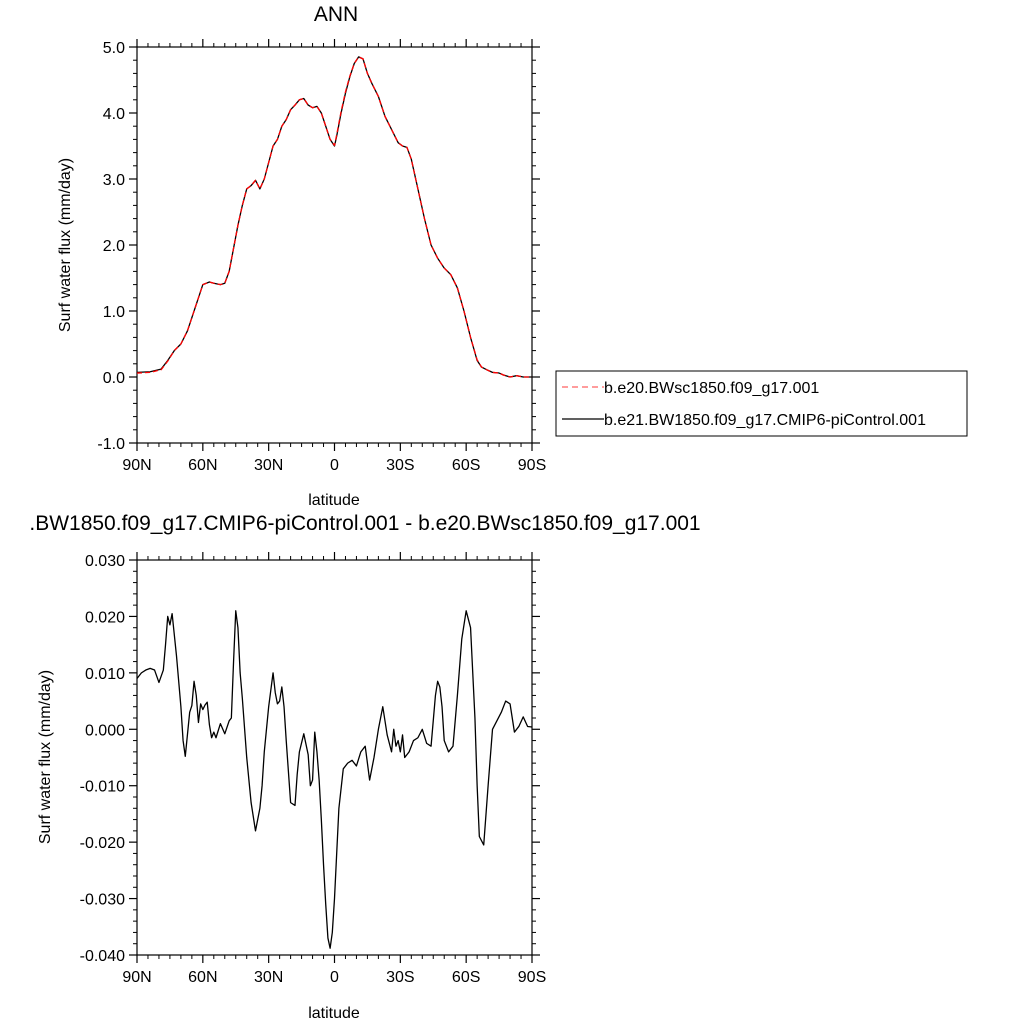  Describe the element at coordinates (466, 977) in the screenshot. I see `bottom-x-tick-label: 60S` at that location.